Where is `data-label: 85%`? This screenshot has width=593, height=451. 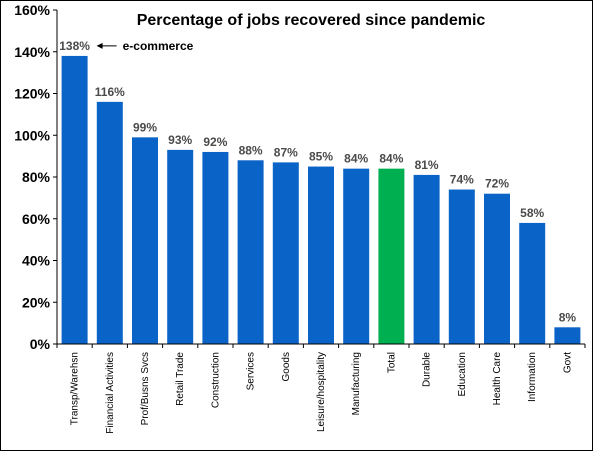
data-label: 85% is located at coordinates (321, 157).